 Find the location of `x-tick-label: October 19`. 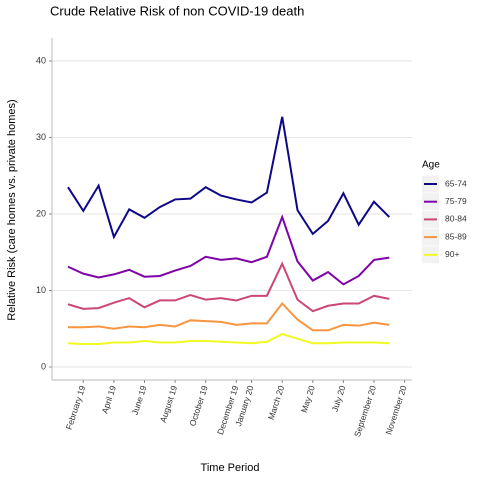

x-tick-label: October 19 is located at coordinates (198, 405).